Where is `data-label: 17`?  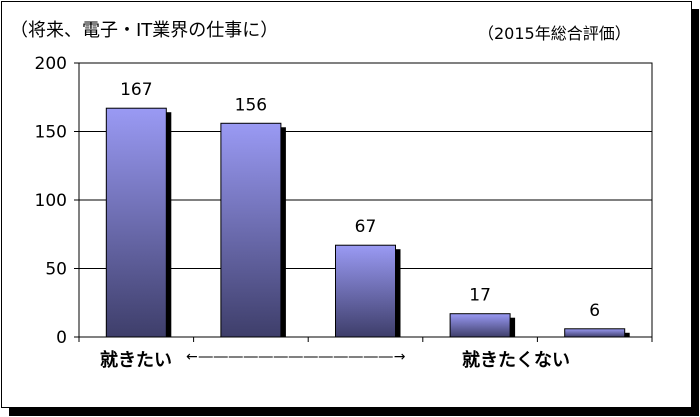
data-label: 17 is located at coordinates (480, 296).